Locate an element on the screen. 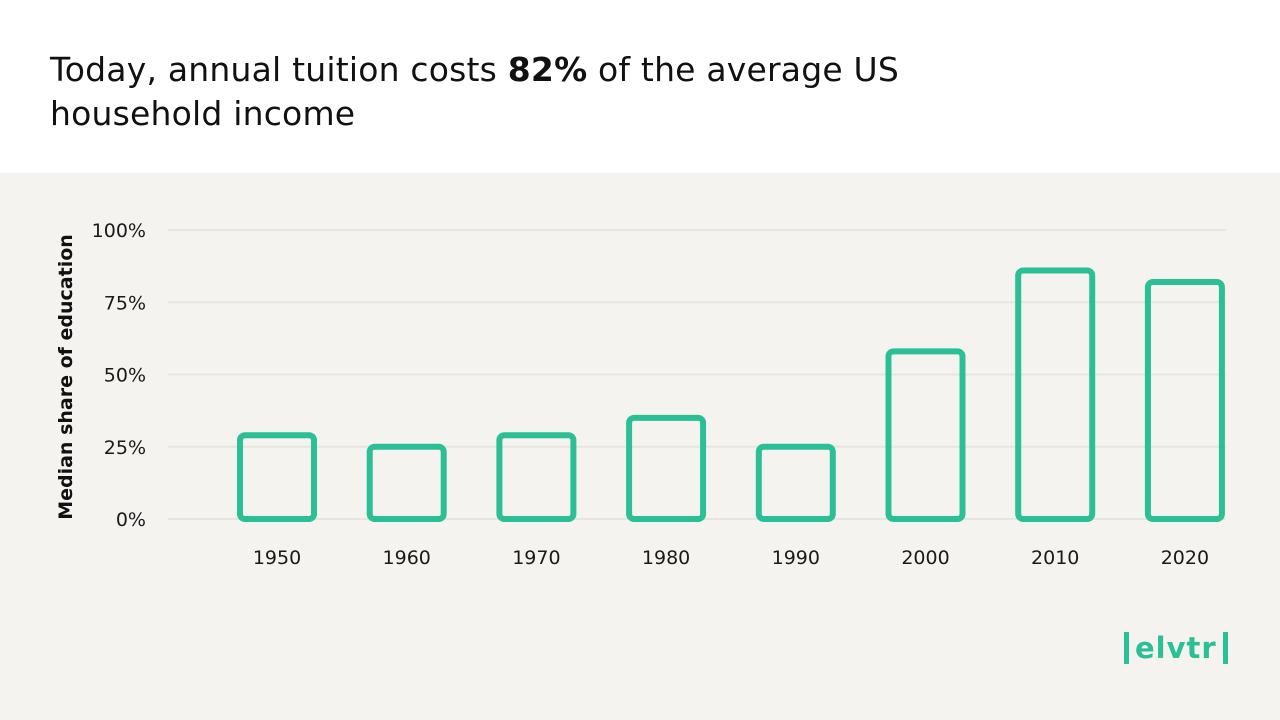 This screenshot has height=720, width=1280. bar-1950 is located at coordinates (277, 477).